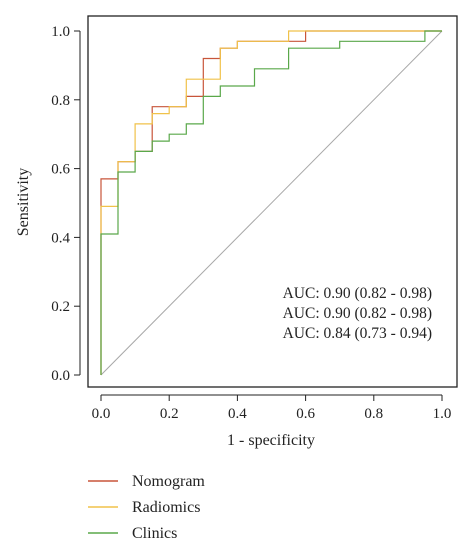 This screenshot has height=557, width=474. Describe the element at coordinates (373, 414) in the screenshot. I see `x-tick-label: 0.8` at that location.